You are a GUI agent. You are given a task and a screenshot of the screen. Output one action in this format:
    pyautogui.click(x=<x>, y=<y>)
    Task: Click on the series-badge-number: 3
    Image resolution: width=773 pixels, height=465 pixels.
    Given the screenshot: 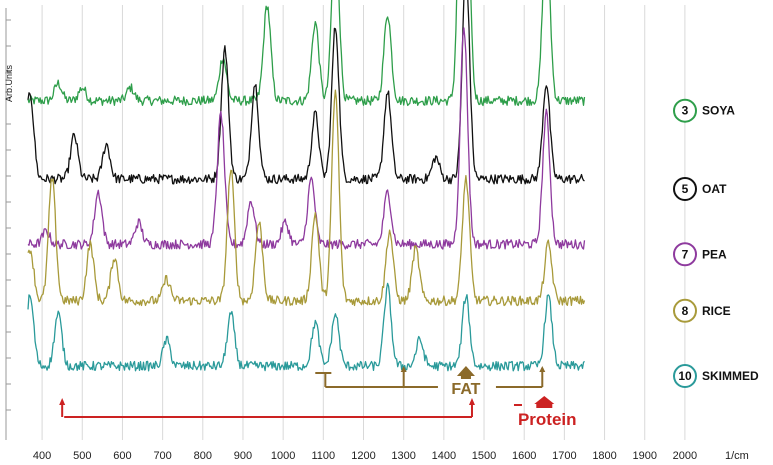 What is the action you would take?
    pyautogui.click(x=685, y=111)
    